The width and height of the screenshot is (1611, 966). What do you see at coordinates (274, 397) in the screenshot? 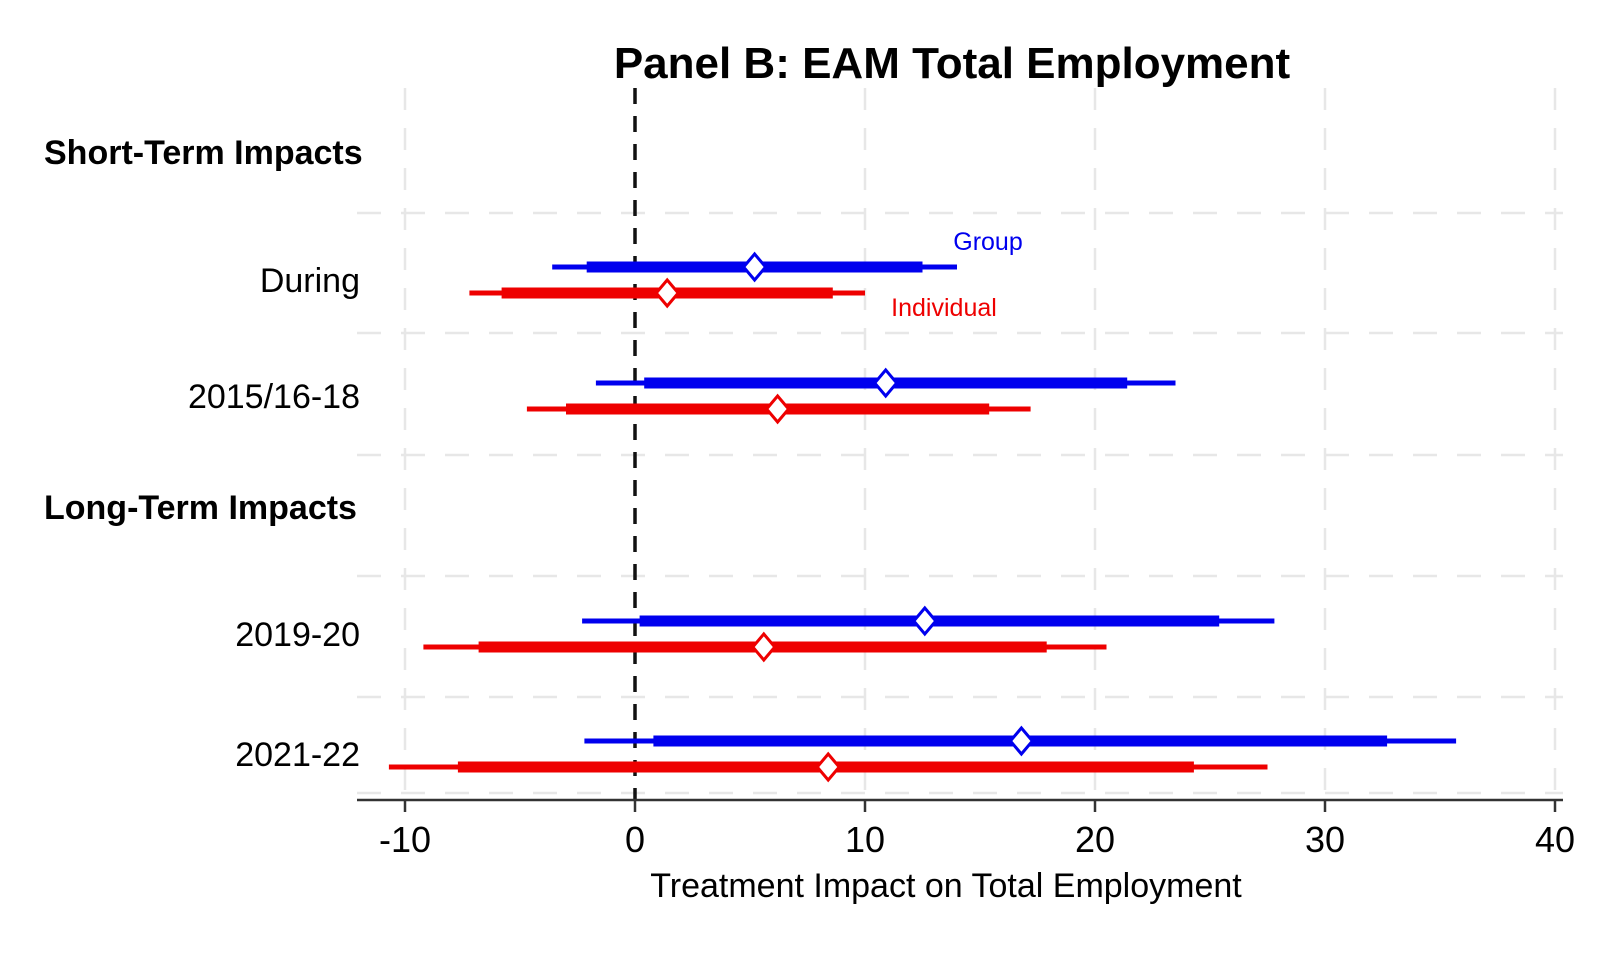
I see `row-label: 2015/16-18` at bounding box center [274, 397].